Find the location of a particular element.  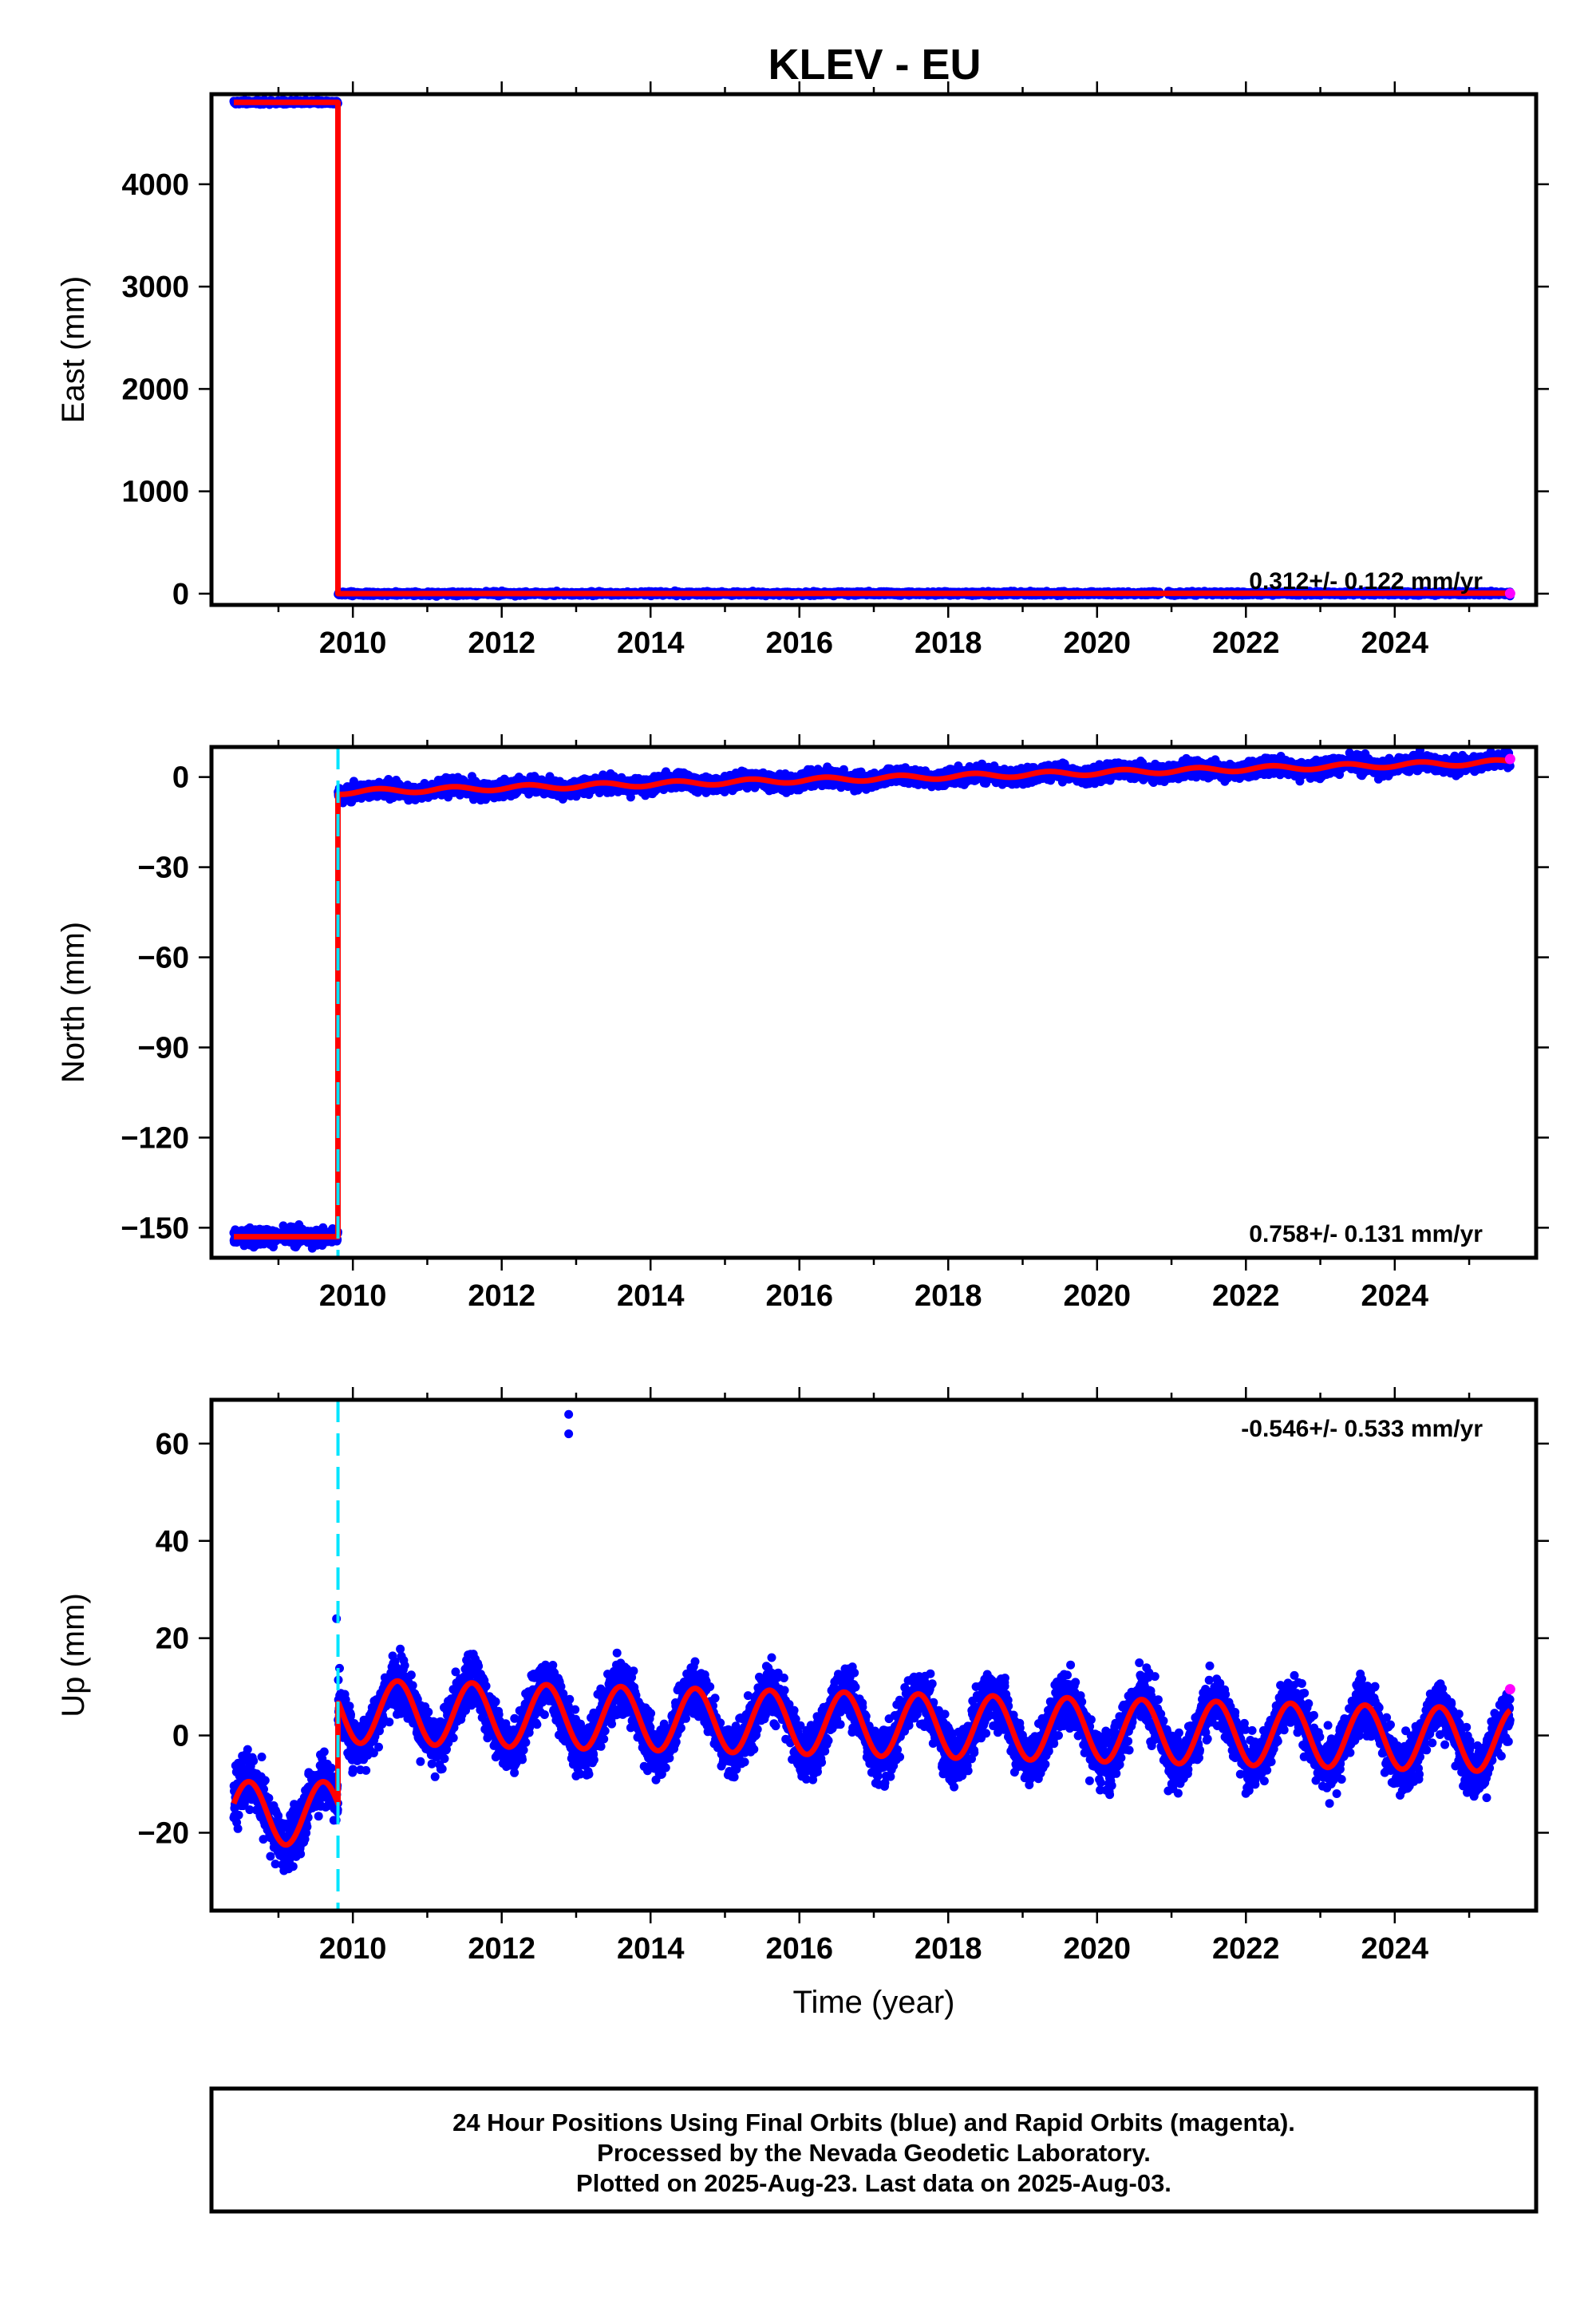

figure-title: KLEV - EU is located at coordinates (874, 65).